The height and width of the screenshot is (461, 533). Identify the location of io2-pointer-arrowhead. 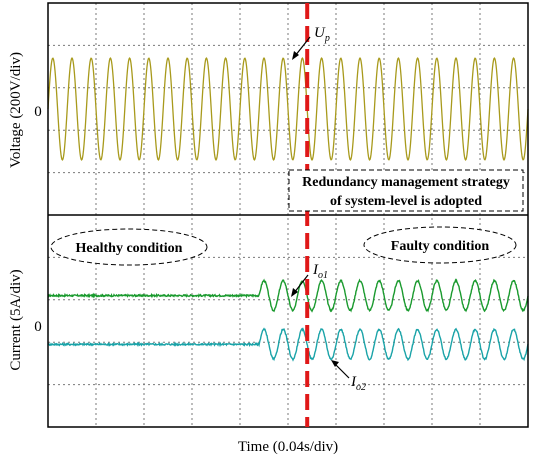
(335, 363).